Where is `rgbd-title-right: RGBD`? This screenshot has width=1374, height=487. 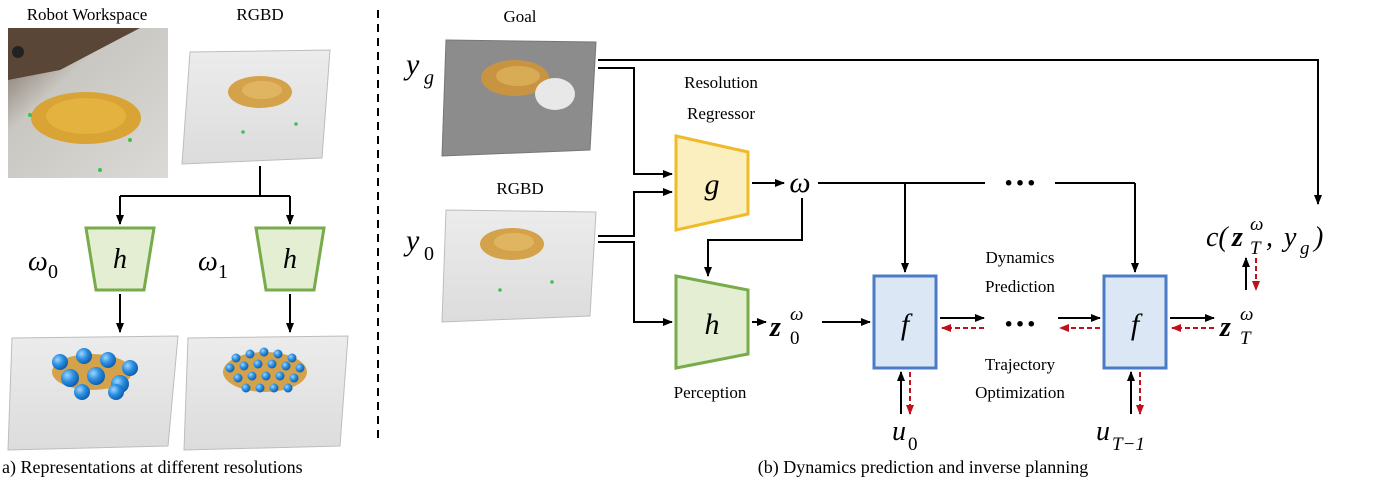 rgbd-title-right: RGBD is located at coordinates (519, 188).